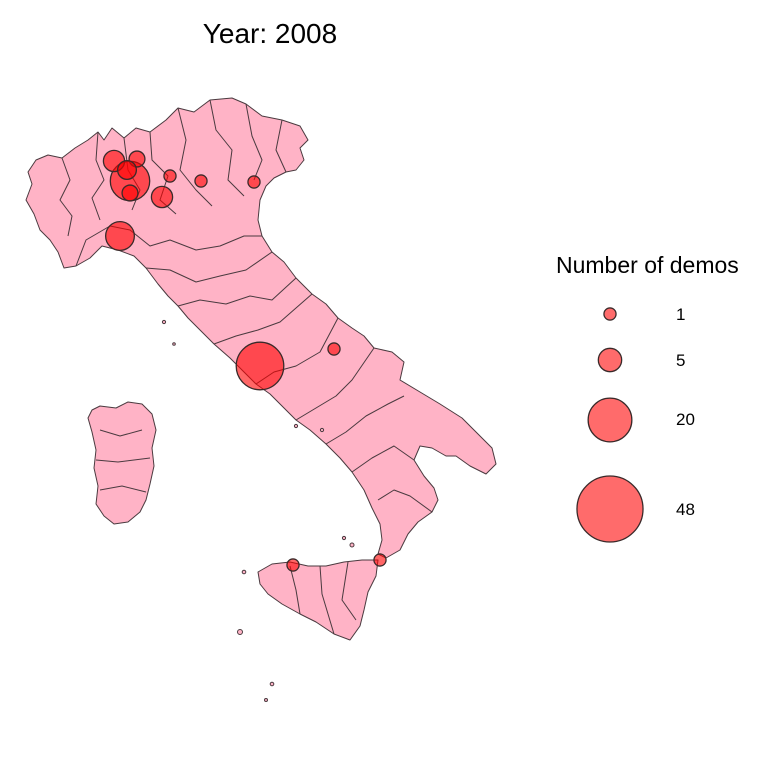 This screenshot has height=768, width=768. Describe the element at coordinates (201, 181) in the screenshot. I see `verona-bubble` at that location.